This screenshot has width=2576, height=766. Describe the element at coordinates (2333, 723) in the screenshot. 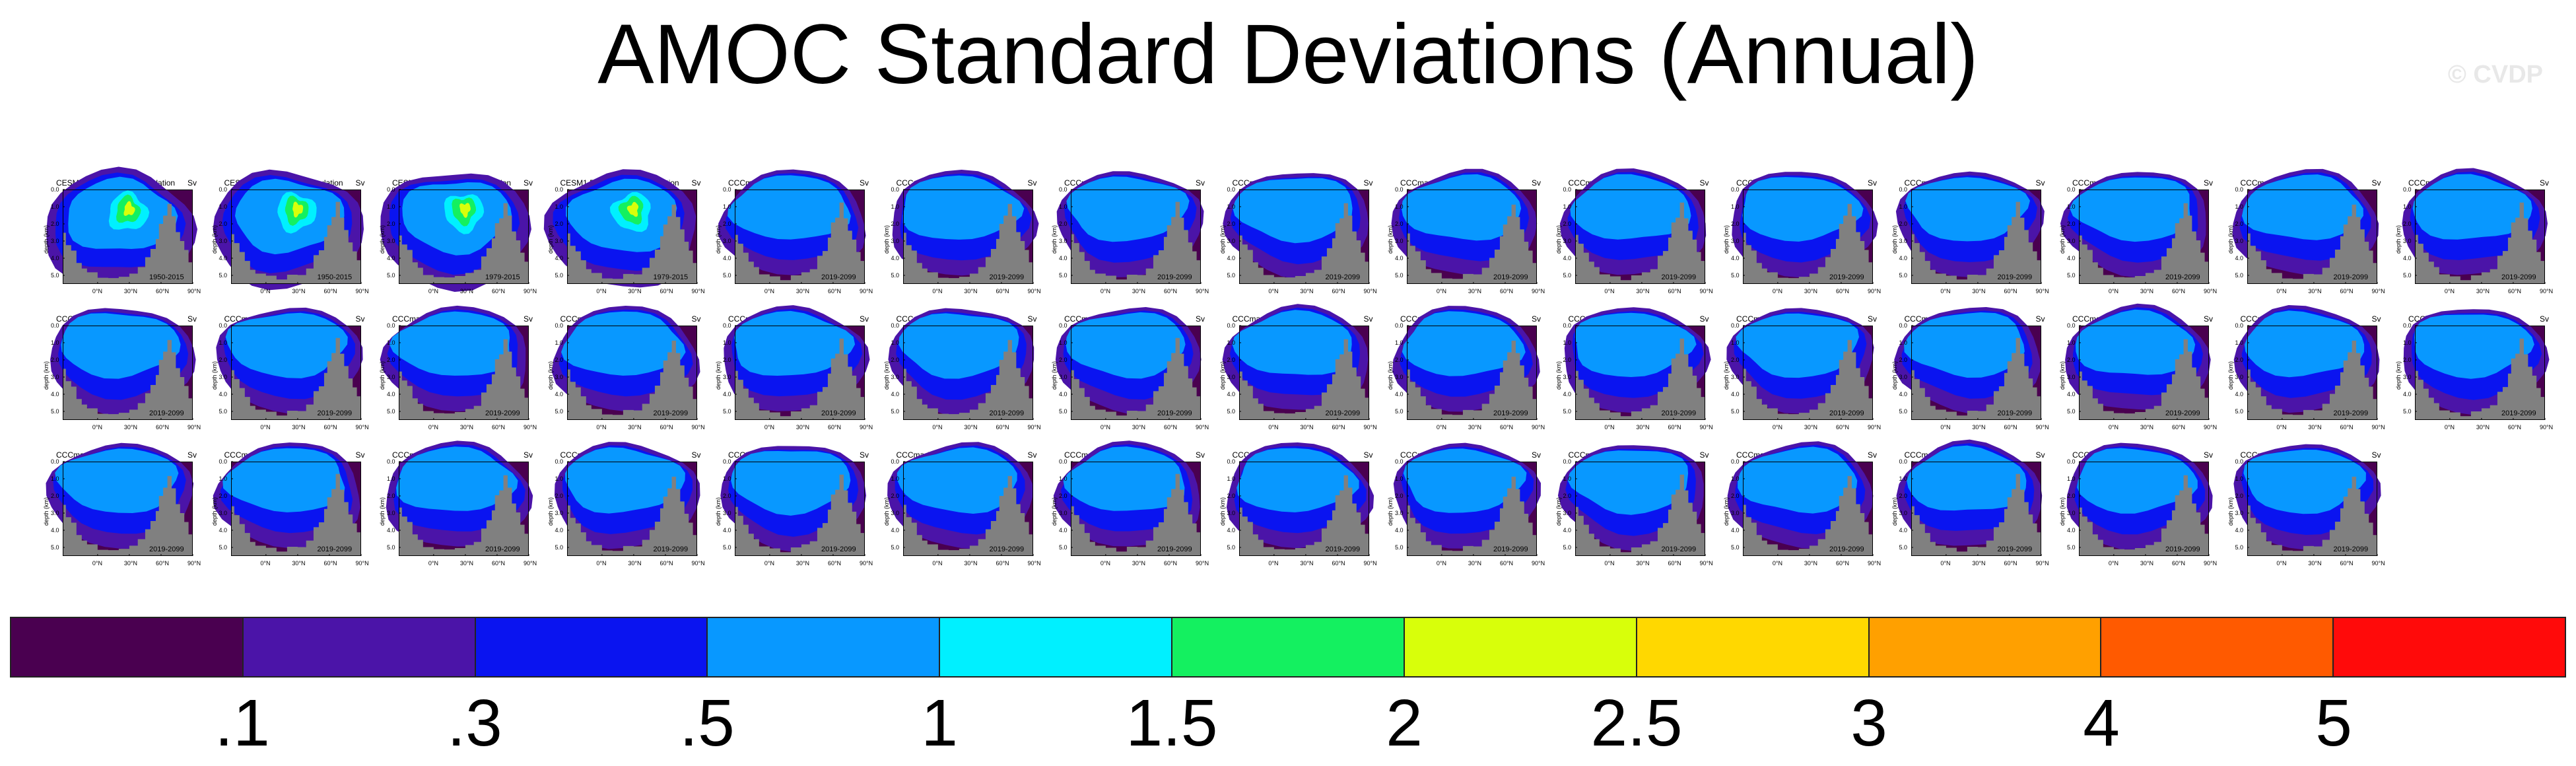

I see `colorbar-label: 5` at that location.